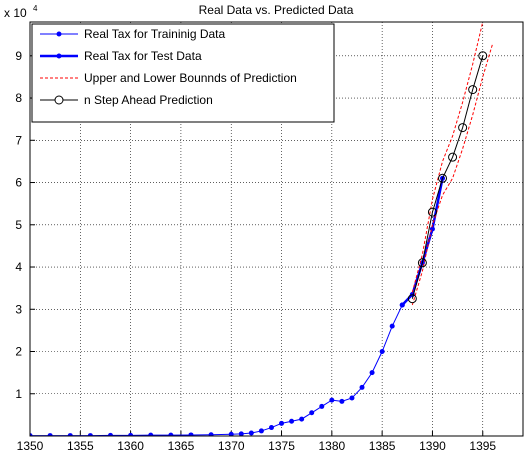 The image size is (528, 464). I want to click on y-tick-label: 5, so click(18, 225).